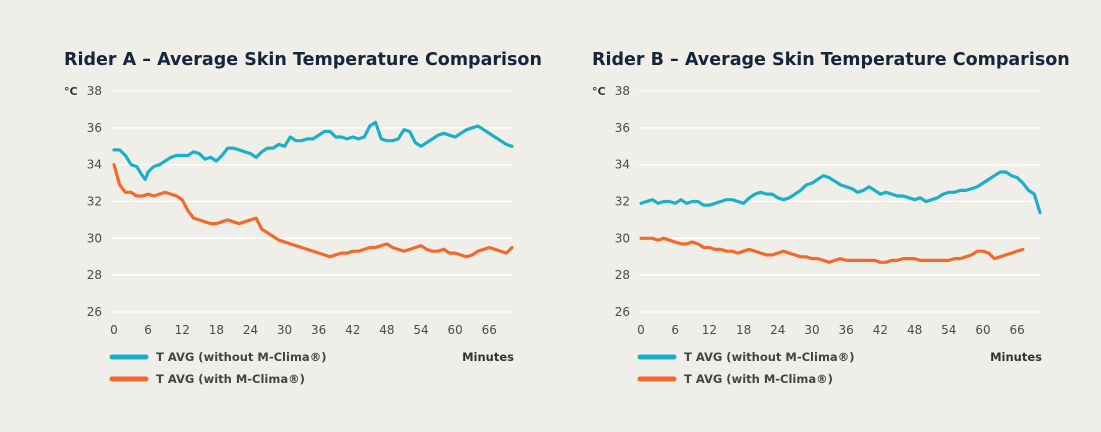  I want to click on rider-a-xtick-label: 24, so click(250, 330).